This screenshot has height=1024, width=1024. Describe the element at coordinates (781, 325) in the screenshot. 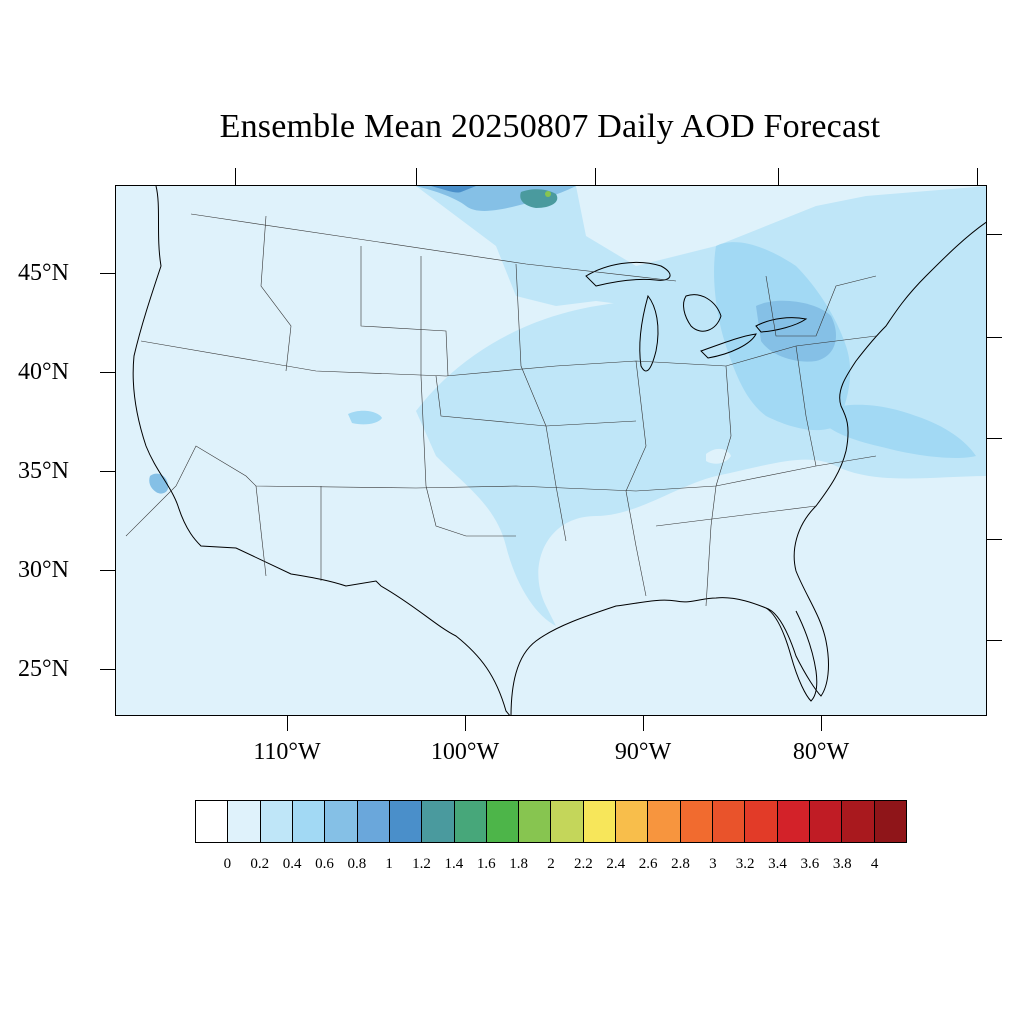

I see `great-lakes-ontario` at that location.